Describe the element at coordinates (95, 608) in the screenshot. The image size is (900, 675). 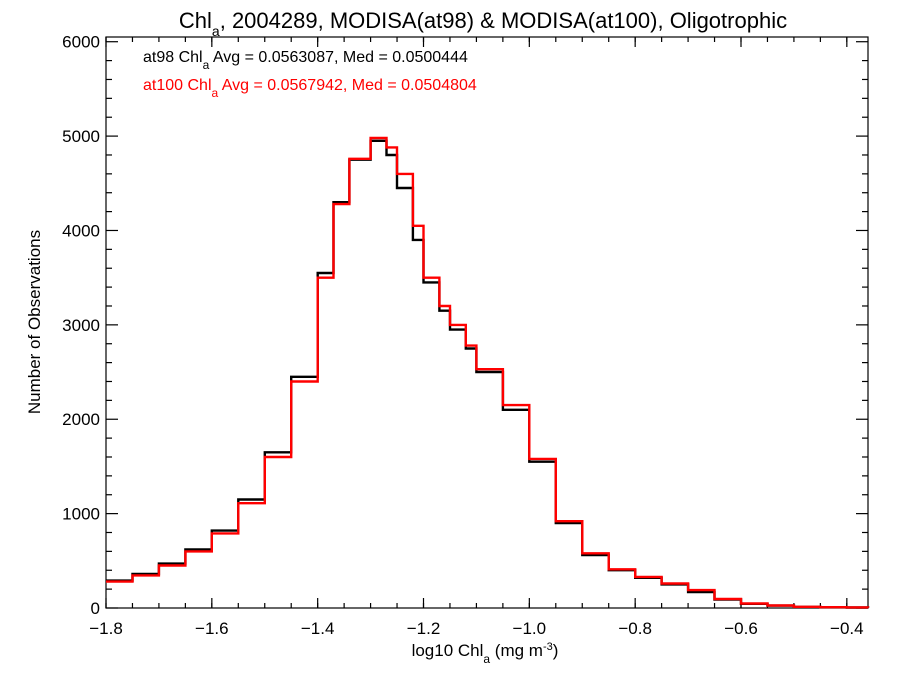
I see `y-tick-label: 0` at that location.